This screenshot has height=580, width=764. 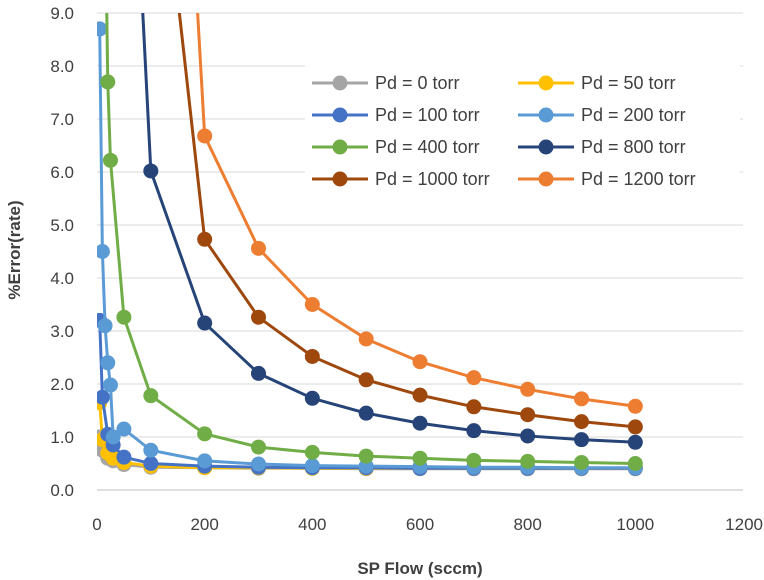 What do you see at coordinates (633, 147) in the screenshot?
I see `legend-label: Pd = 800 torr` at bounding box center [633, 147].